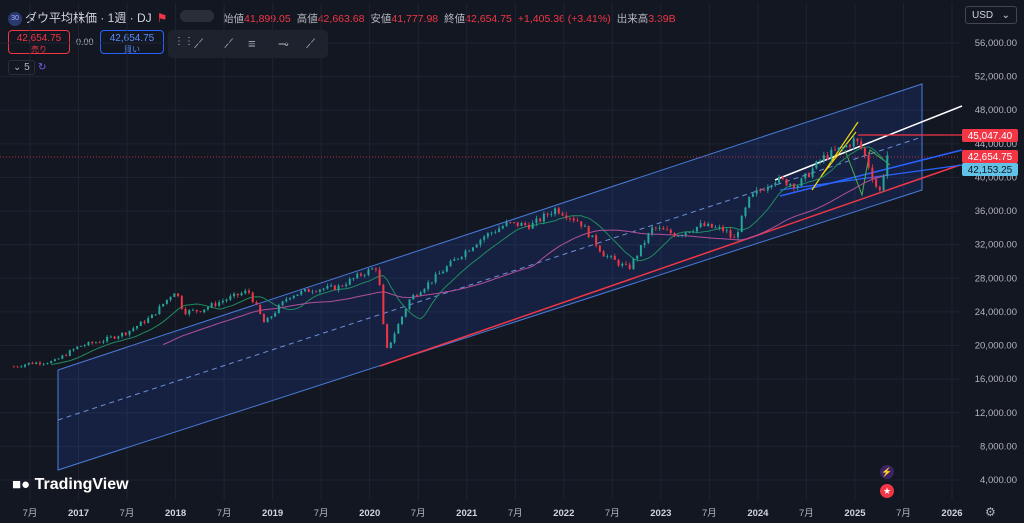 The height and width of the screenshot is (523, 1024). I want to click on y-tick-label: 24,000.00, so click(996, 312).